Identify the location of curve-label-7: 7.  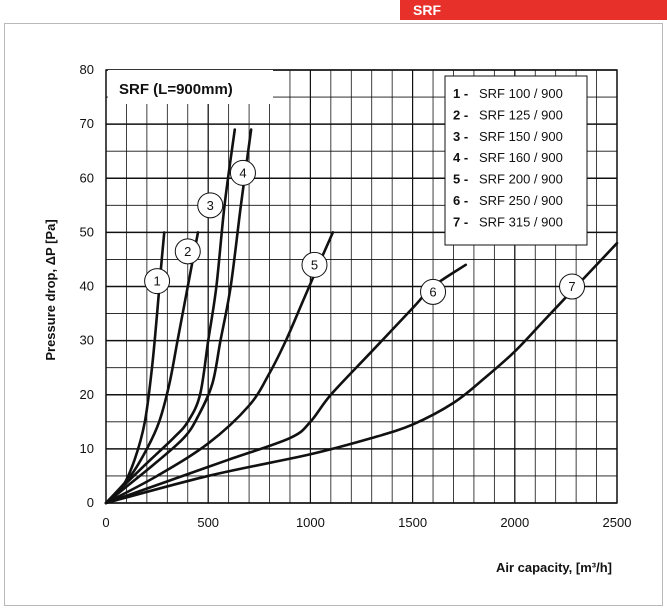
(571, 286).